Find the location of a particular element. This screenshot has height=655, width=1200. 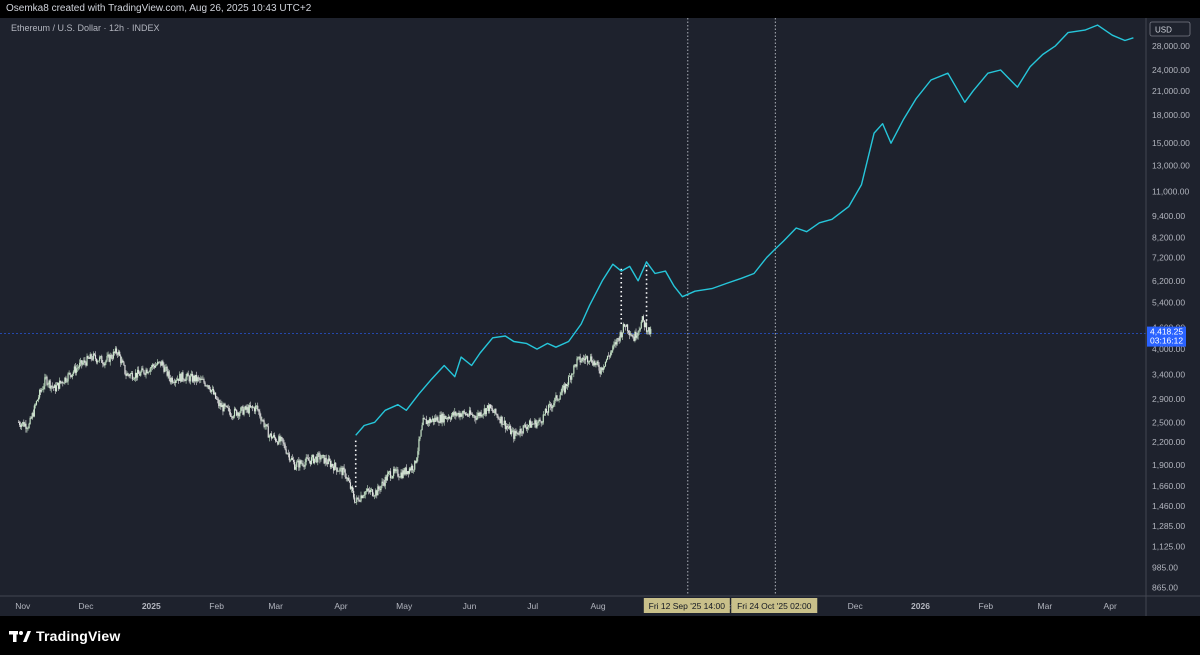

symbol-legend: Ethereum / U.S. Dollar · 12h · INDEX is located at coordinates (85, 28).